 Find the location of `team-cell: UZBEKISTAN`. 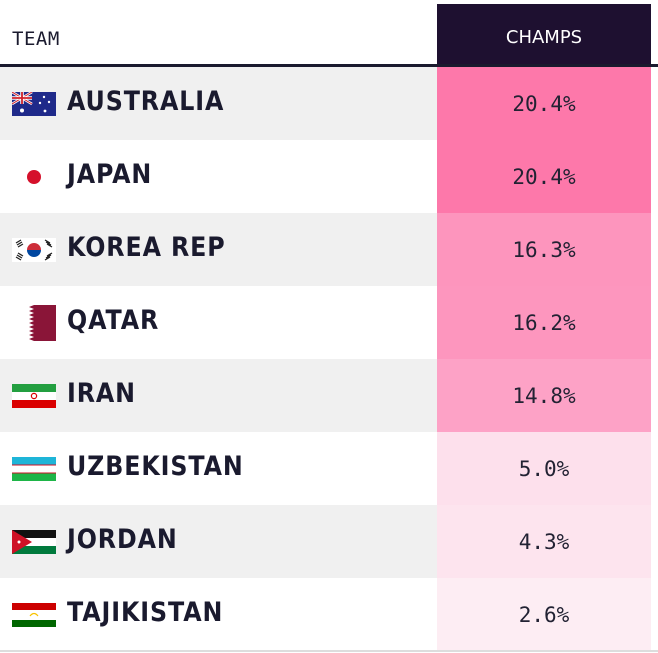

team-cell: UZBEKISTAN is located at coordinates (218, 468).